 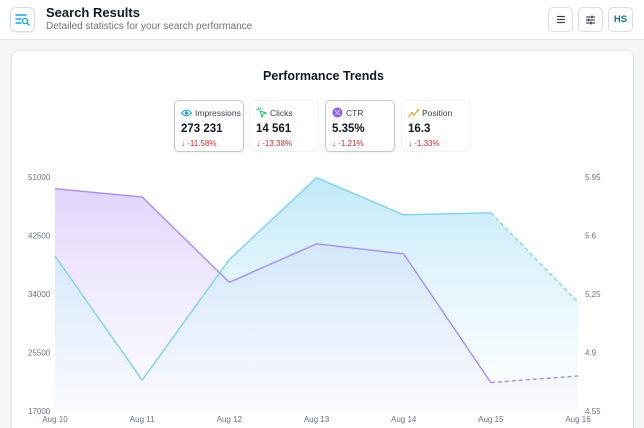 I want to click on x-axis-tick: Aug 11, so click(x=142, y=419).